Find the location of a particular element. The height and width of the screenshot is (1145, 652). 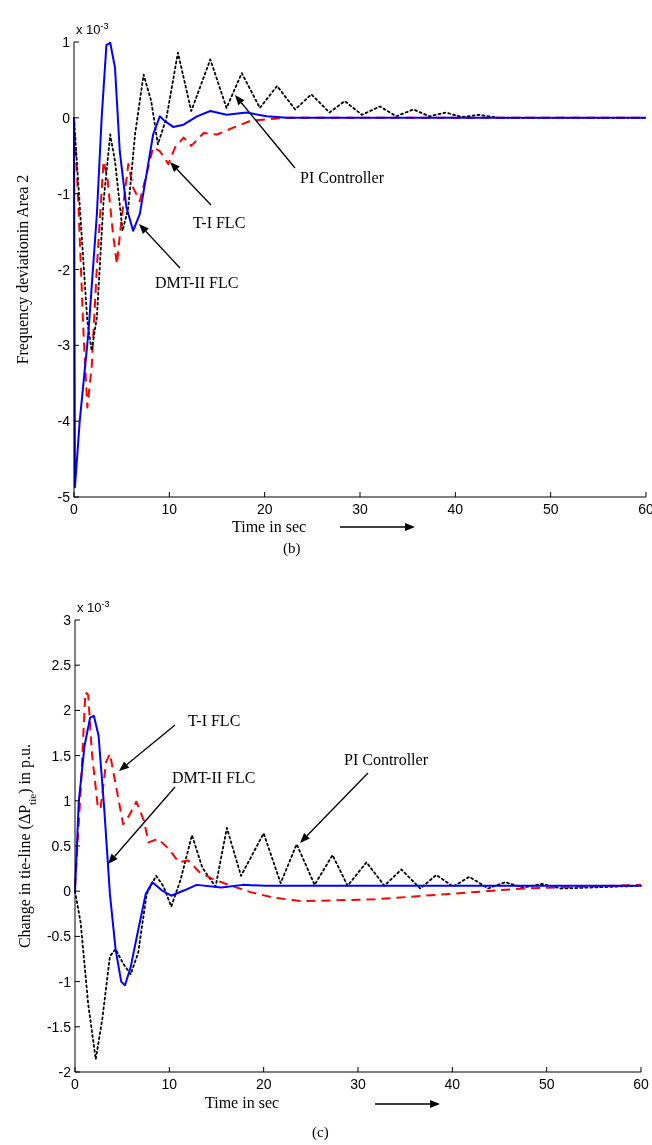

y-tick-label: -3 is located at coordinates (64, 345).